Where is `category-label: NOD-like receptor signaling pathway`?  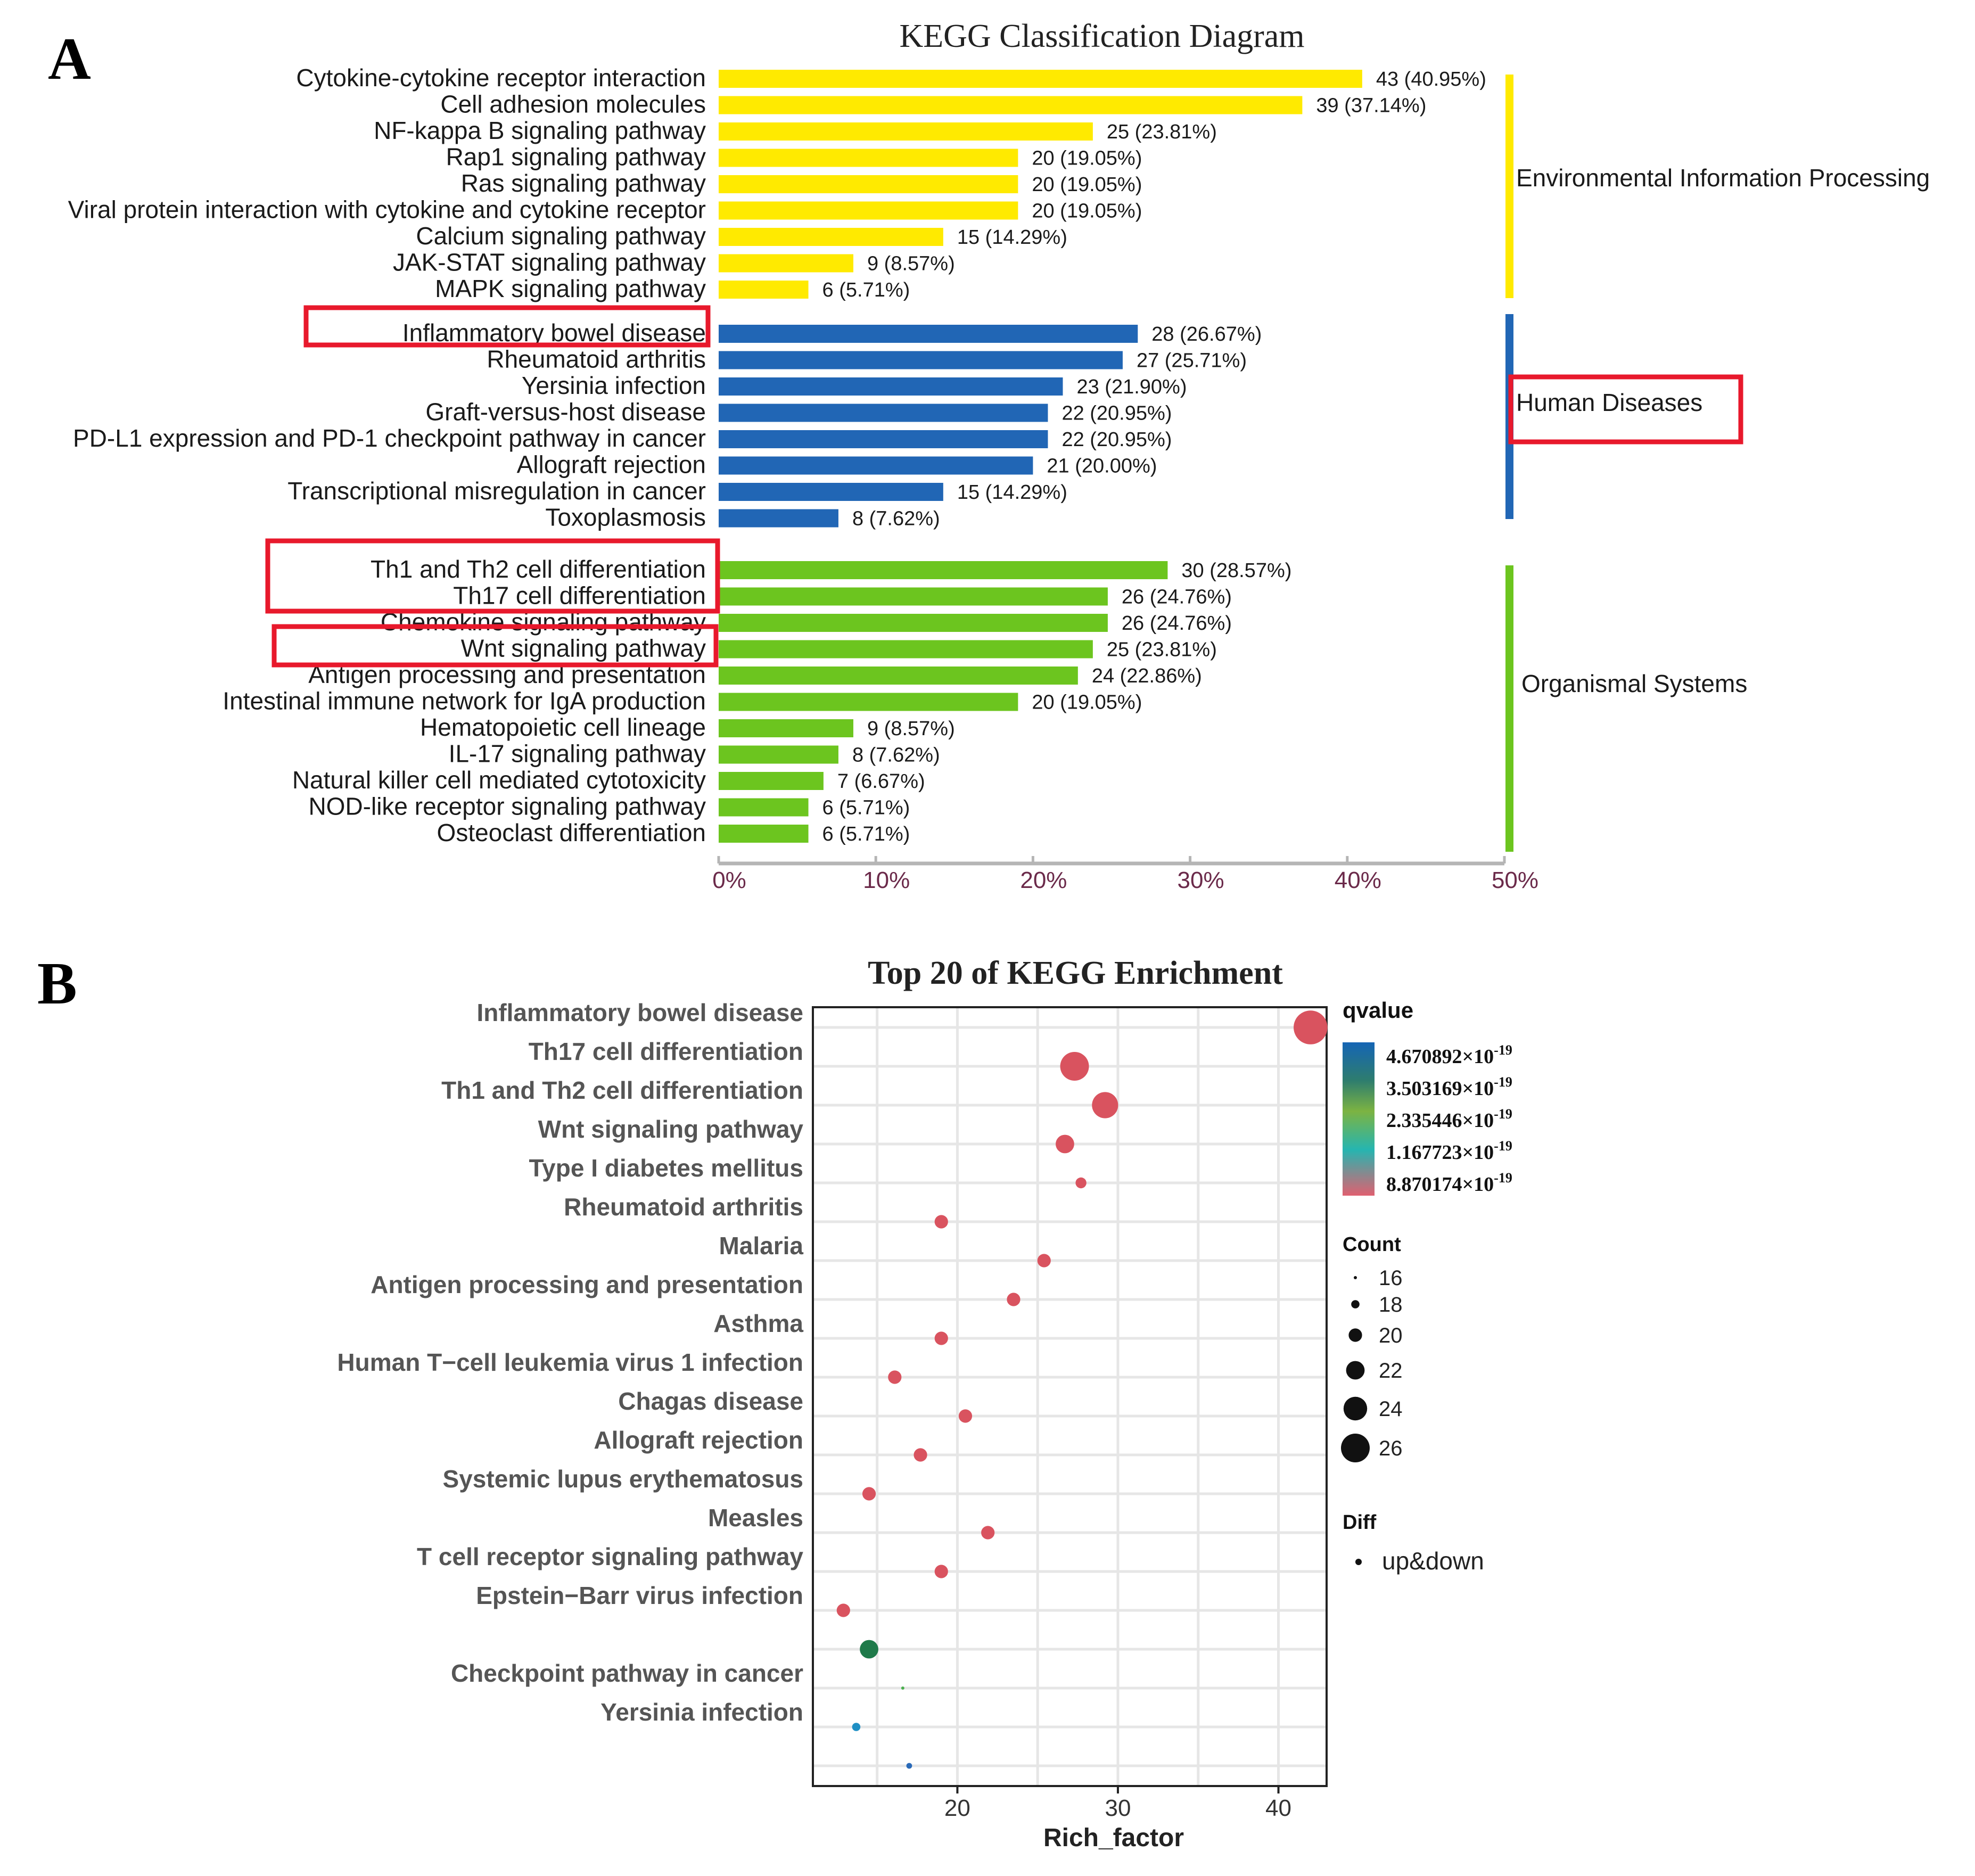
category-label: NOD-like receptor signaling pathway is located at coordinates (507, 806).